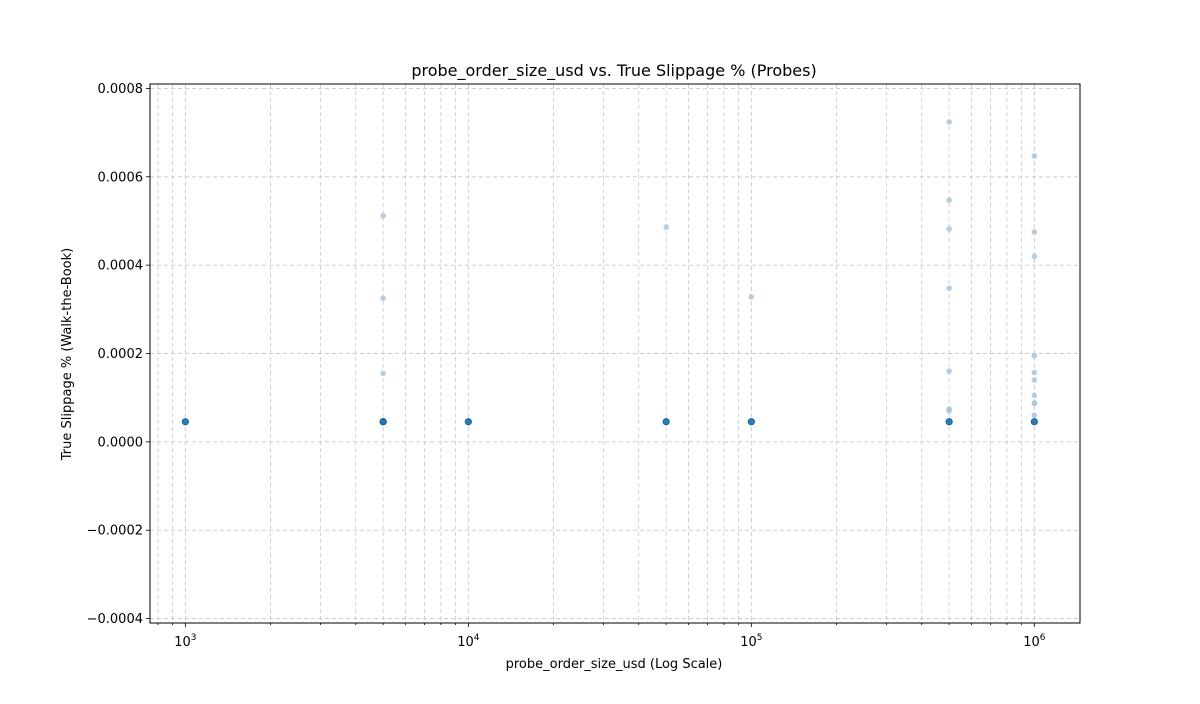 The image size is (1200, 704). What do you see at coordinates (751, 641) in the screenshot?
I see `x-tick-label: 105` at bounding box center [751, 641].